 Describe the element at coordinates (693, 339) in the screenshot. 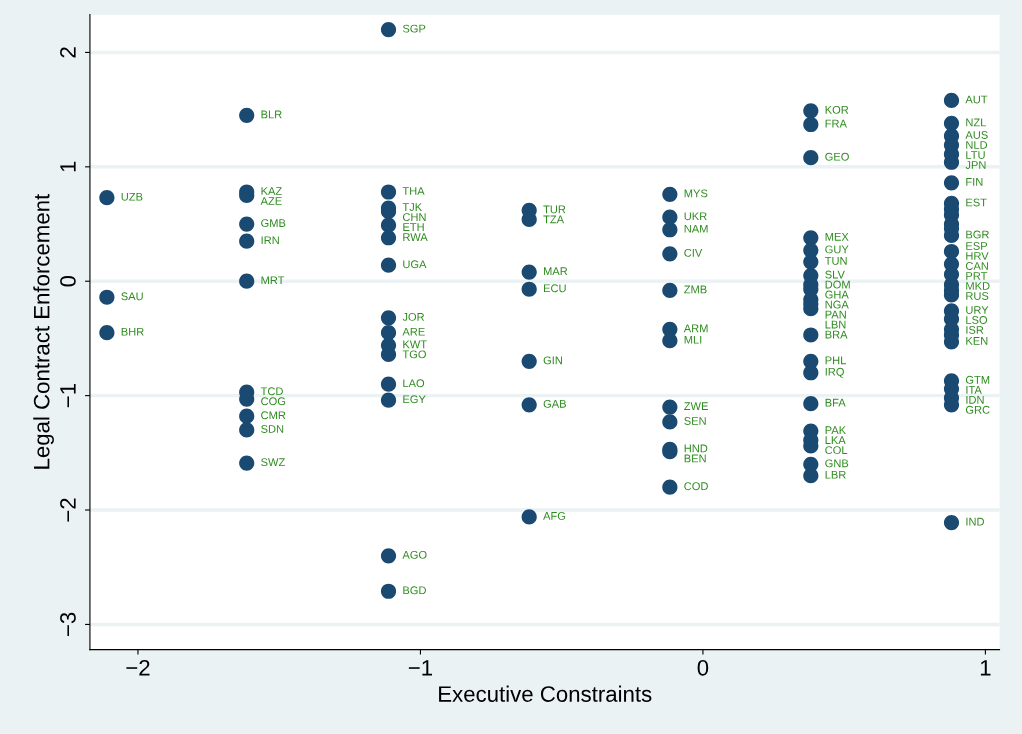

I see `annotation: MLI` at that location.